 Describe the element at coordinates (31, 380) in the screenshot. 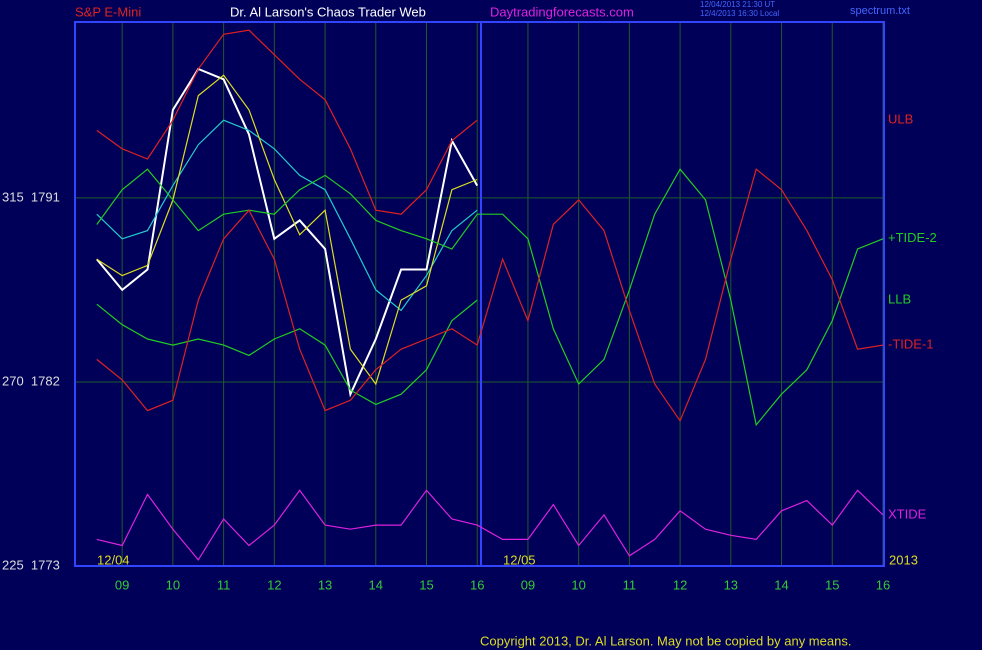

I see `y-tick-label: 270 1782` at that location.